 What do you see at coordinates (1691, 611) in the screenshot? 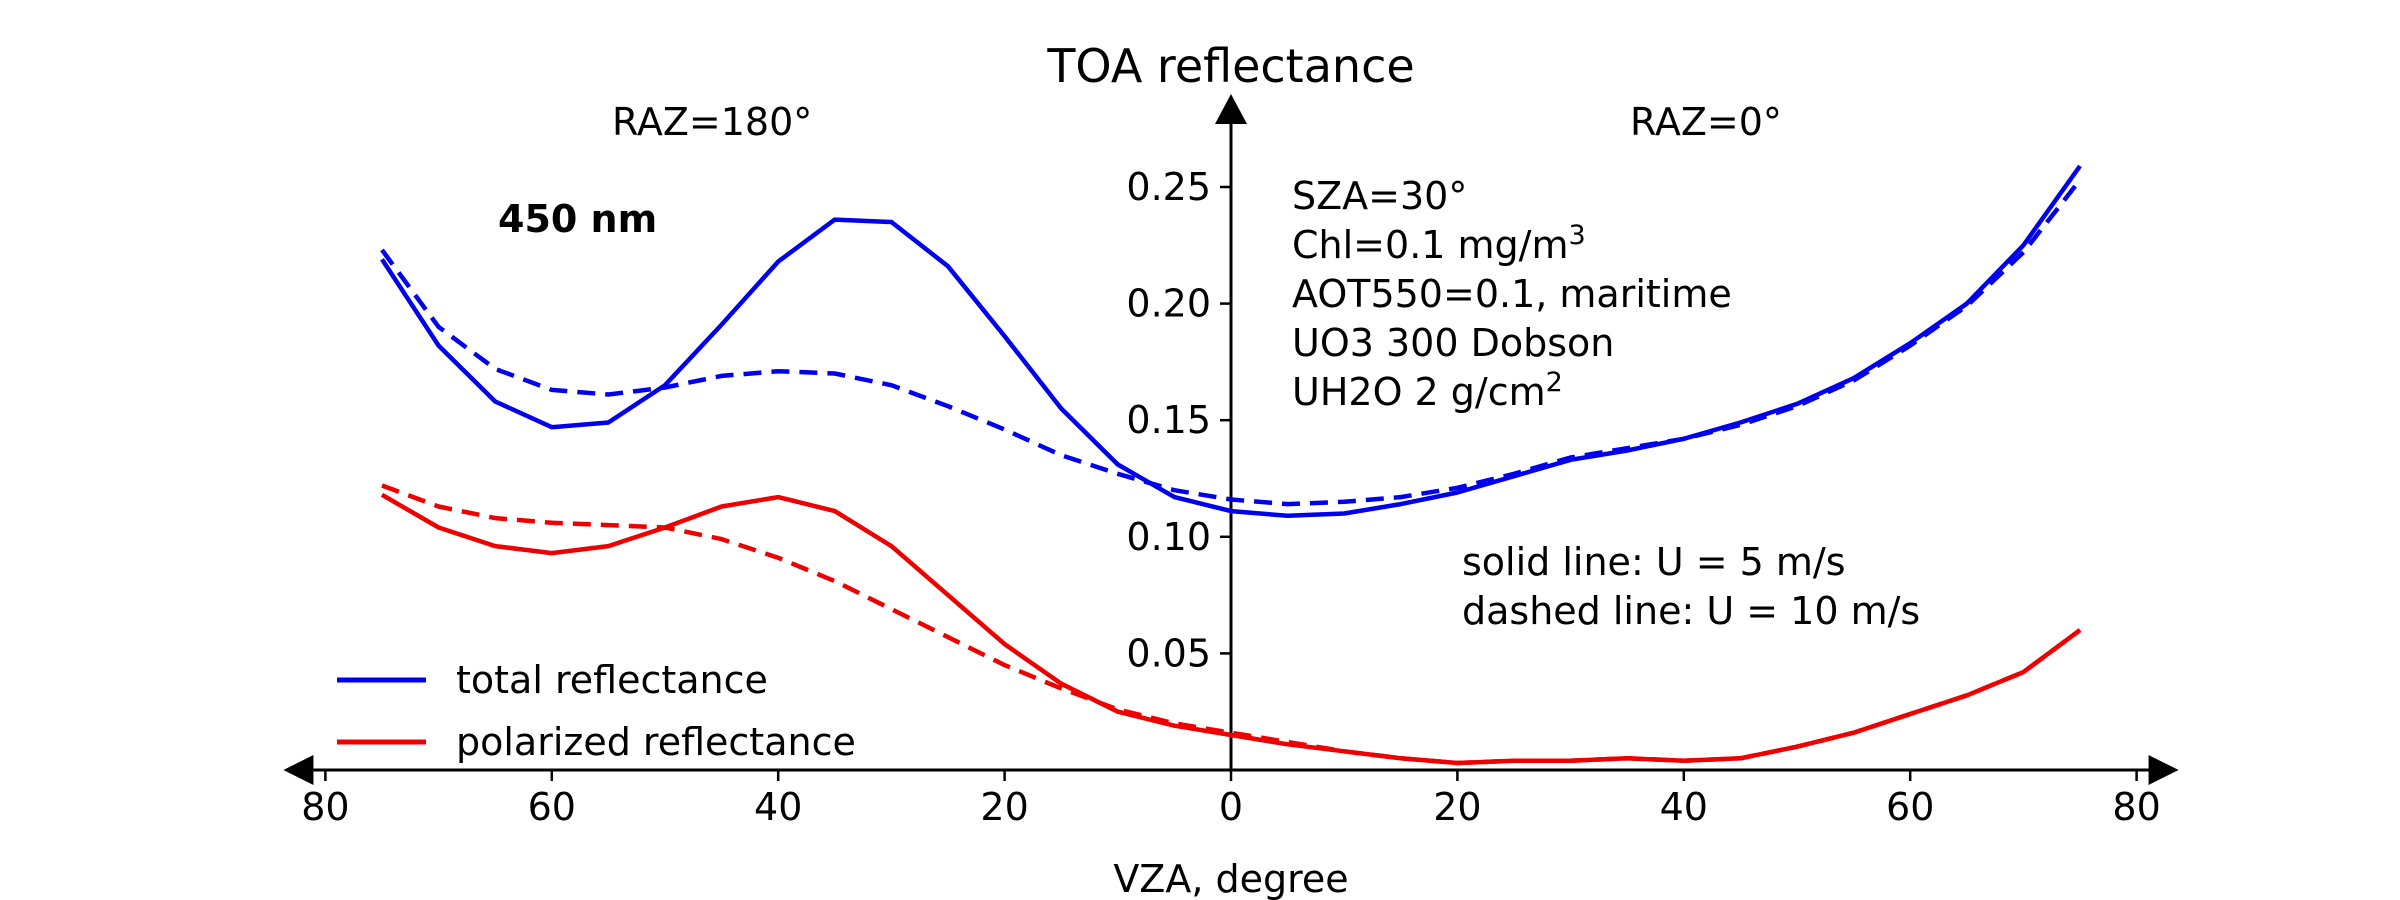
I see `line-style-key-item: dashed line: U = 10 m/s` at bounding box center [1691, 611].